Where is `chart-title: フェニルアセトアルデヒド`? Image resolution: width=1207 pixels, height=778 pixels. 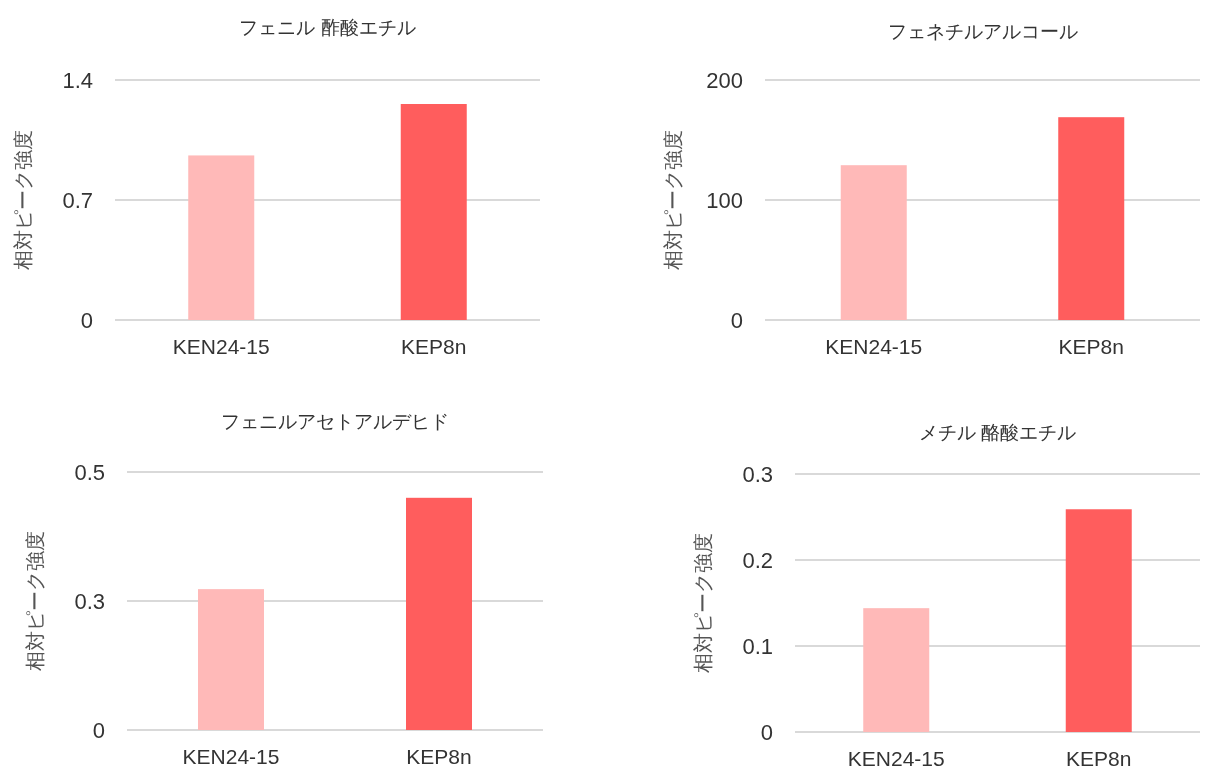 chart-title: フェニルアセトアルデヒド is located at coordinates (335, 421).